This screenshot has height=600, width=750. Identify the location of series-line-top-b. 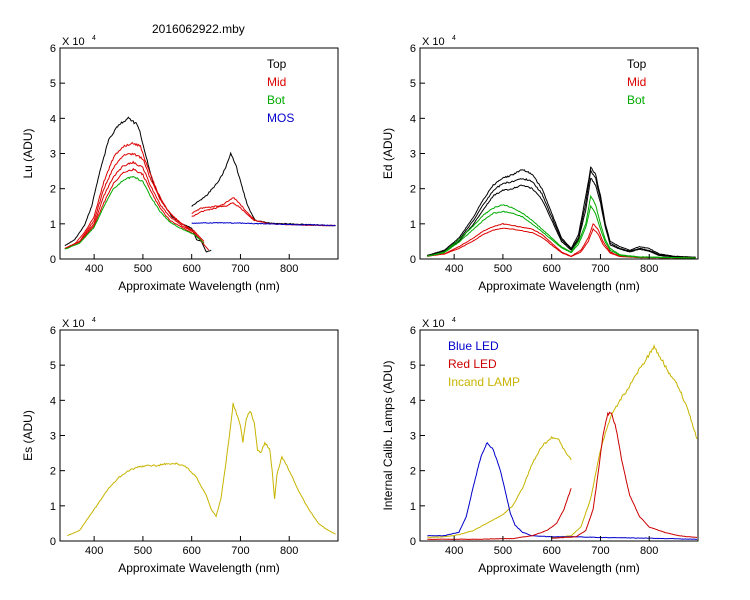
(263, 189).